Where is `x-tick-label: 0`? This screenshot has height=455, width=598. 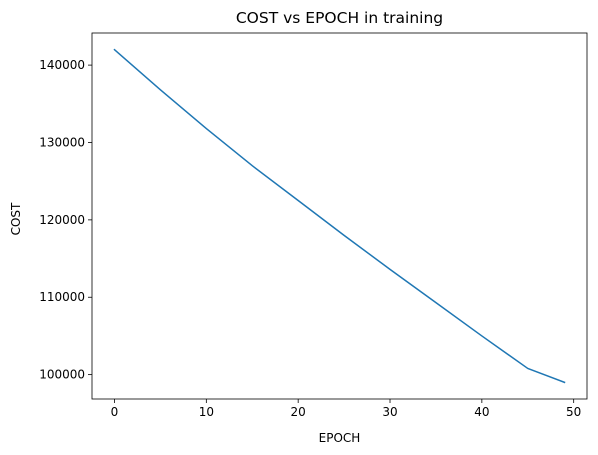
x-tick-label: 0 is located at coordinates (115, 412).